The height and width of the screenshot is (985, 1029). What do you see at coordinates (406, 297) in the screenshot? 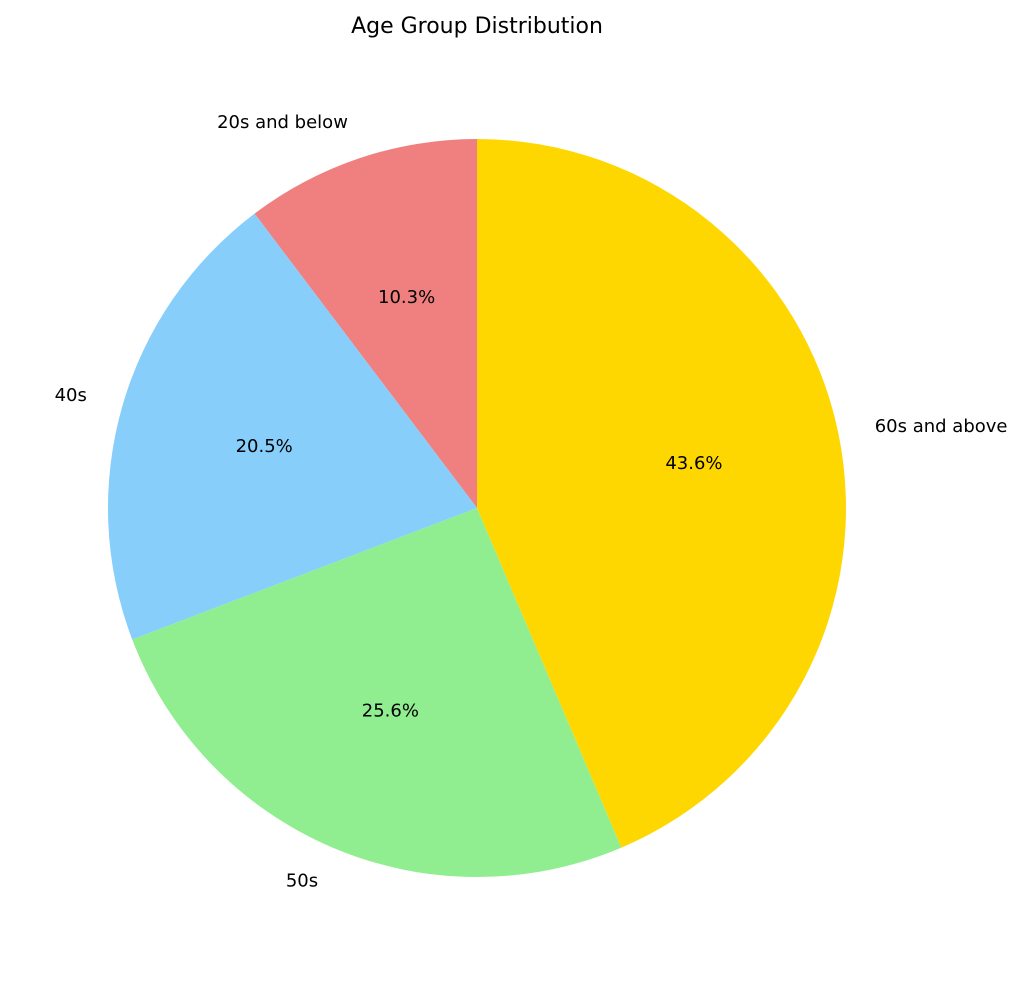
I see `pct-label-20s-and-below: 10.3%` at bounding box center [406, 297].